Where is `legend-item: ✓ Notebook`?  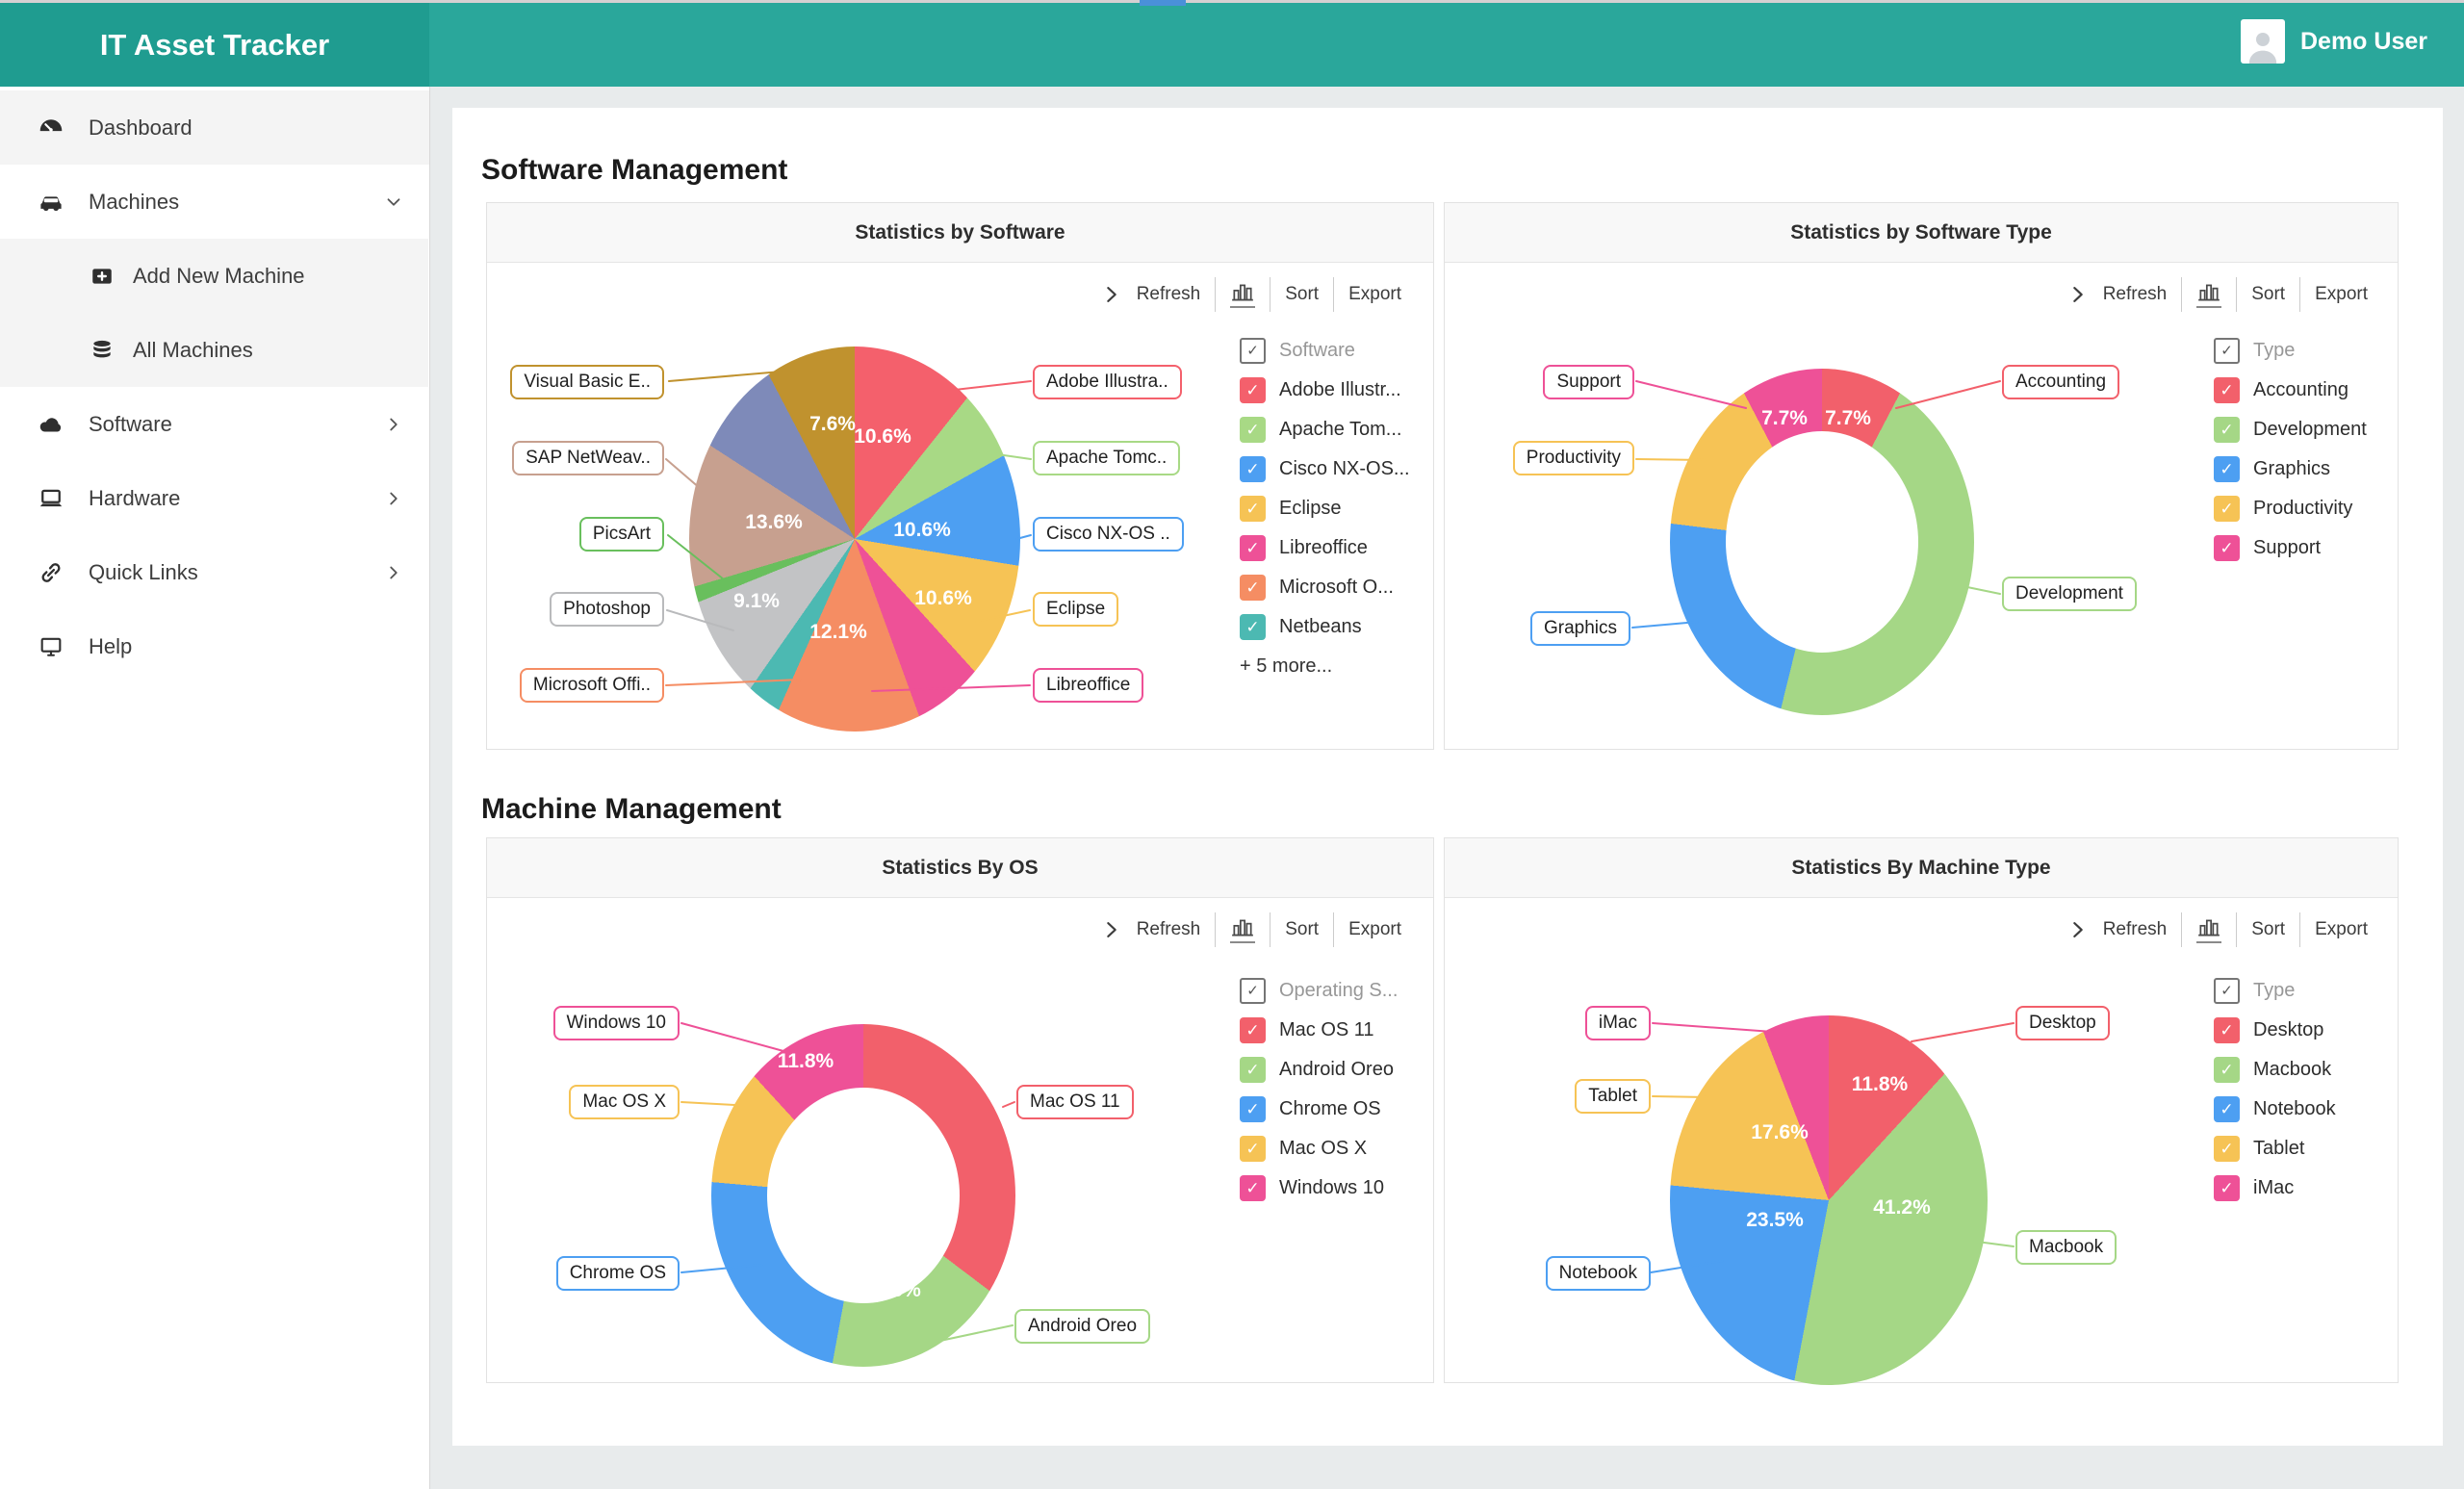 legend-item: ✓ Notebook is located at coordinates (2275, 1109).